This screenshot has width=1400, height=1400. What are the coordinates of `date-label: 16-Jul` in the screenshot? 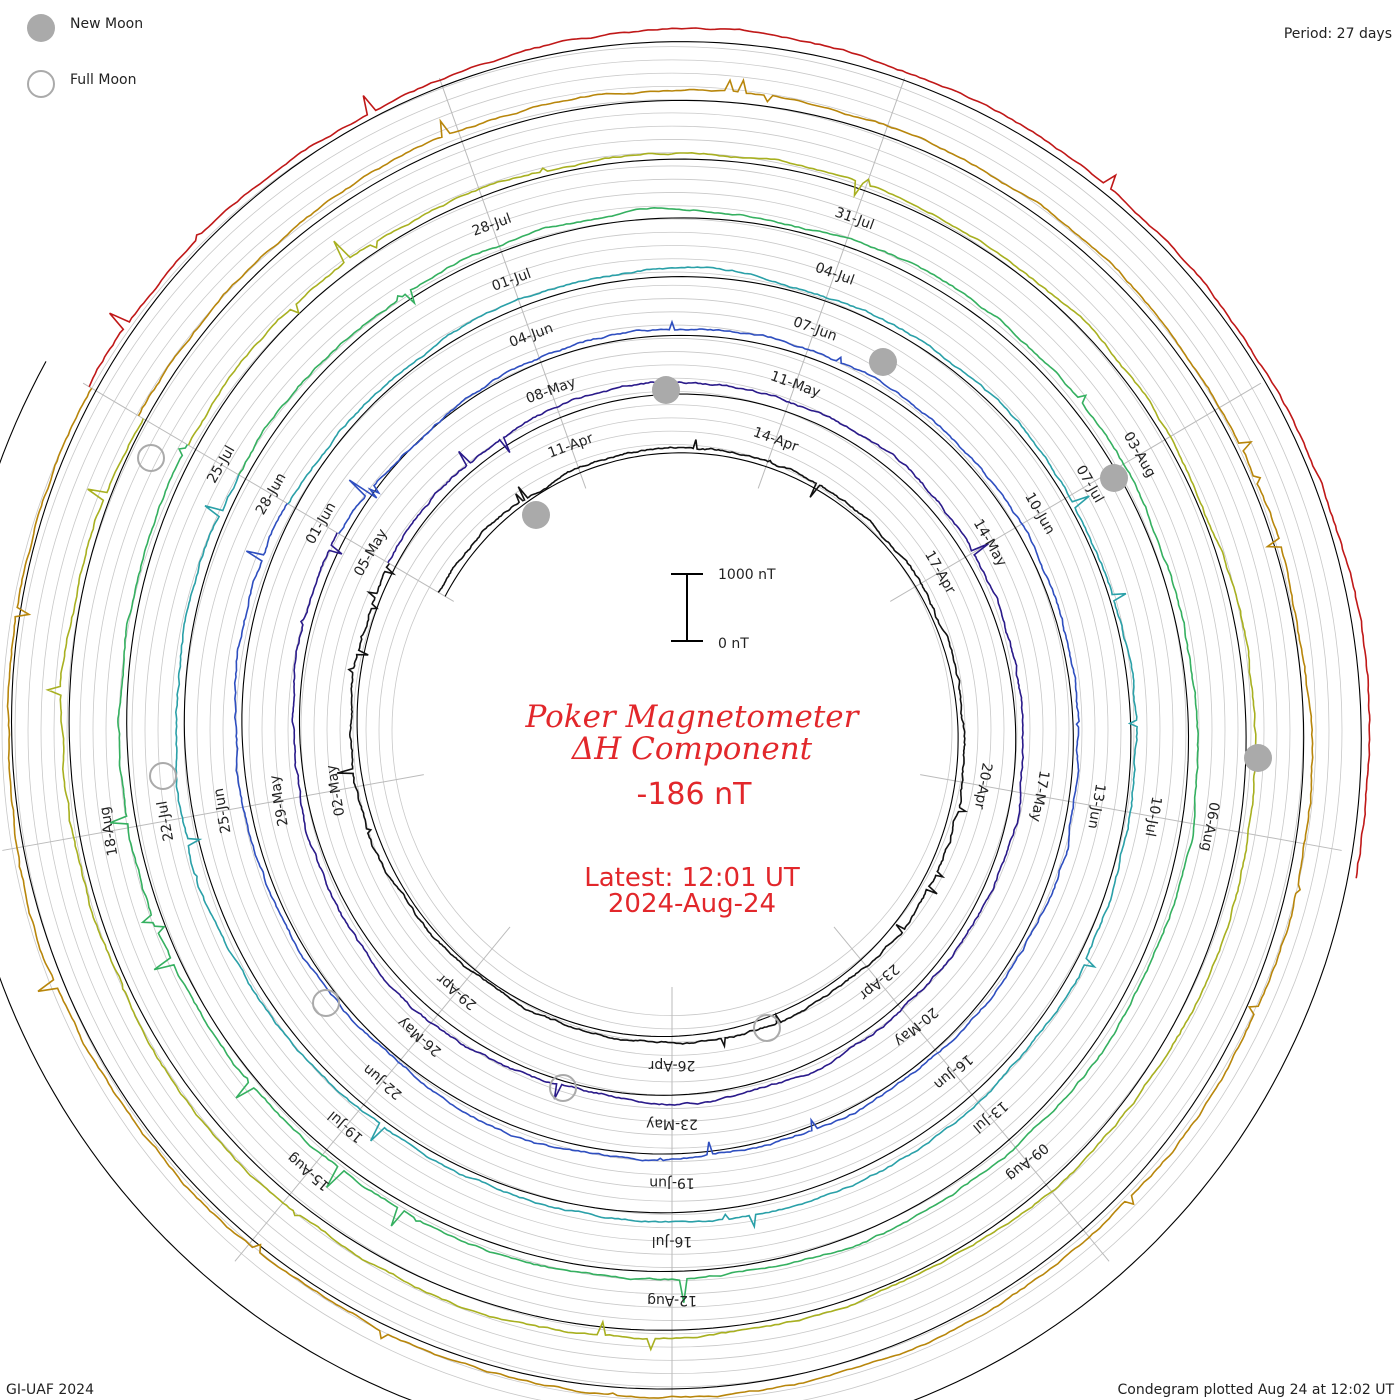 It's located at (672, 1241).